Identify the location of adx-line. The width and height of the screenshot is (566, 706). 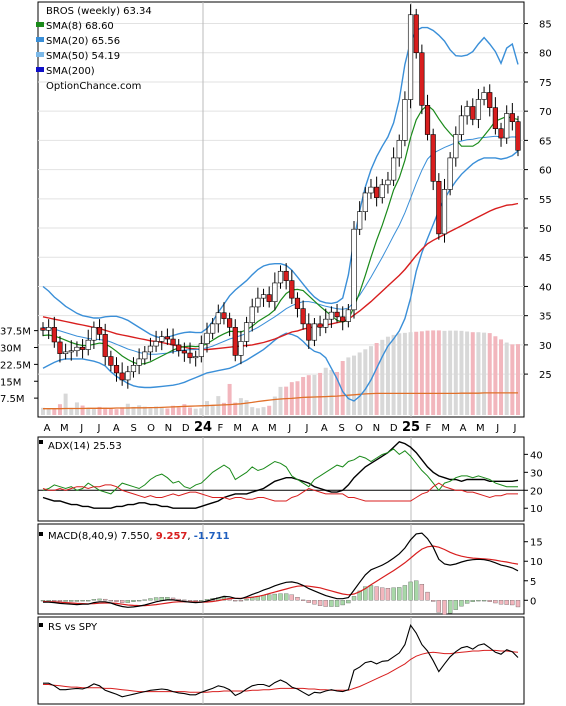
(280, 475).